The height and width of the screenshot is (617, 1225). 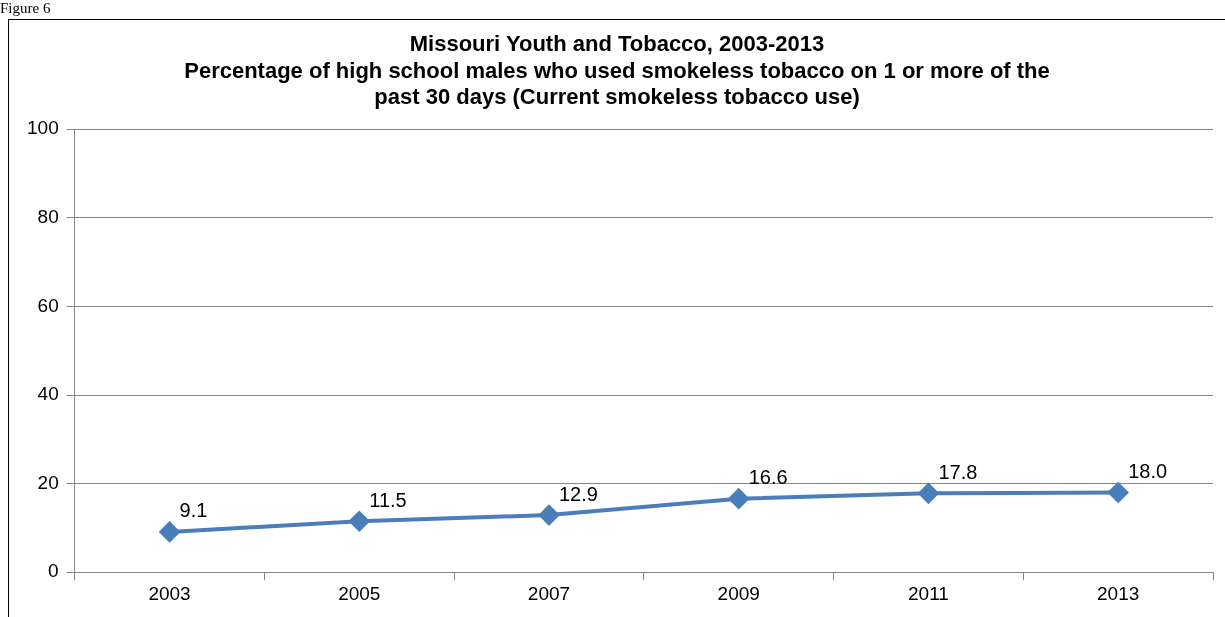 I want to click on x-tick-label: 2007, so click(x=549, y=593).